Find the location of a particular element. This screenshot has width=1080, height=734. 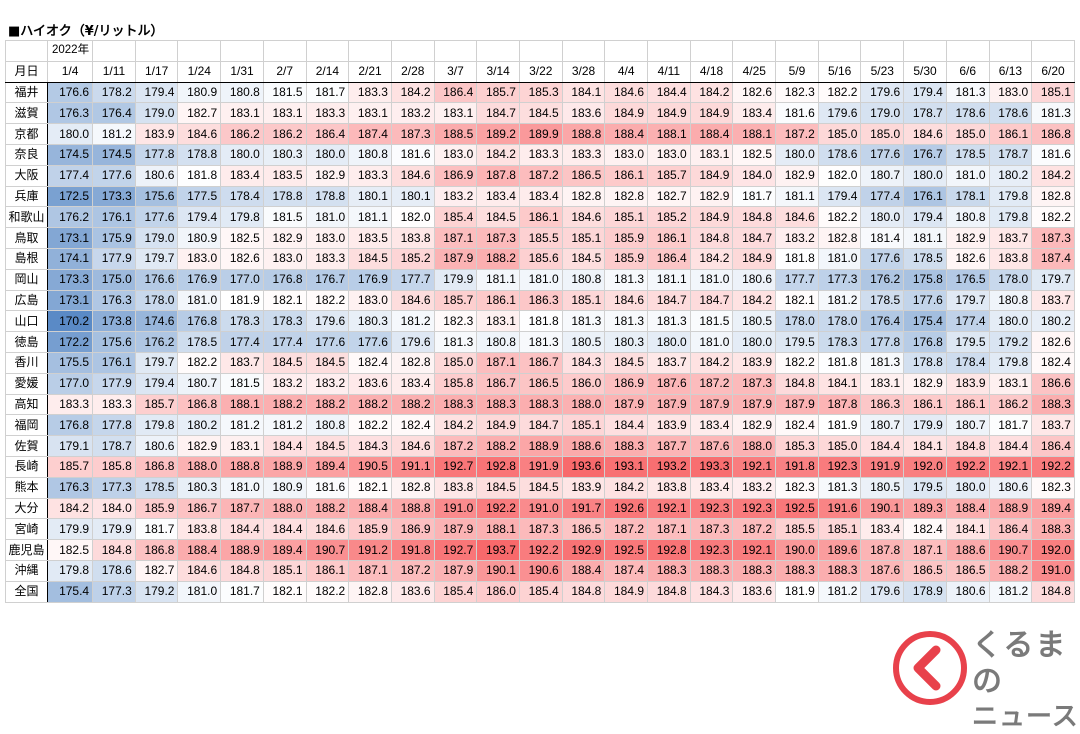

price-cell: 184.4 is located at coordinates (669, 92).